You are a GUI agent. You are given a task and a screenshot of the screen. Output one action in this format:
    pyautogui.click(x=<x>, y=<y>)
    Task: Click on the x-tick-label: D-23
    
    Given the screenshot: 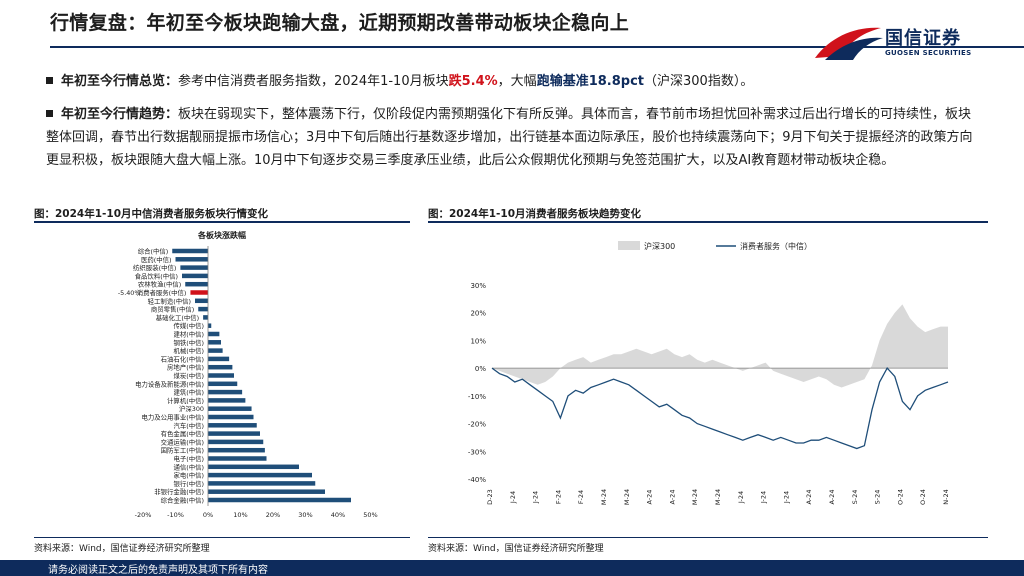 What is the action you would take?
    pyautogui.click(x=490, y=497)
    